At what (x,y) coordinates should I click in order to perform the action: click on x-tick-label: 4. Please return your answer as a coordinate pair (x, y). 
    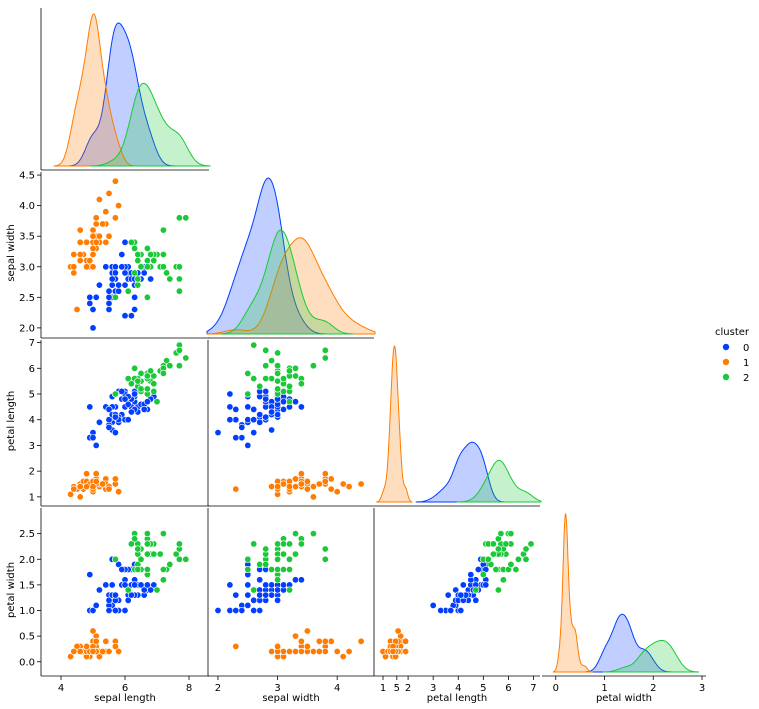
    Looking at the image, I should click on (337, 688).